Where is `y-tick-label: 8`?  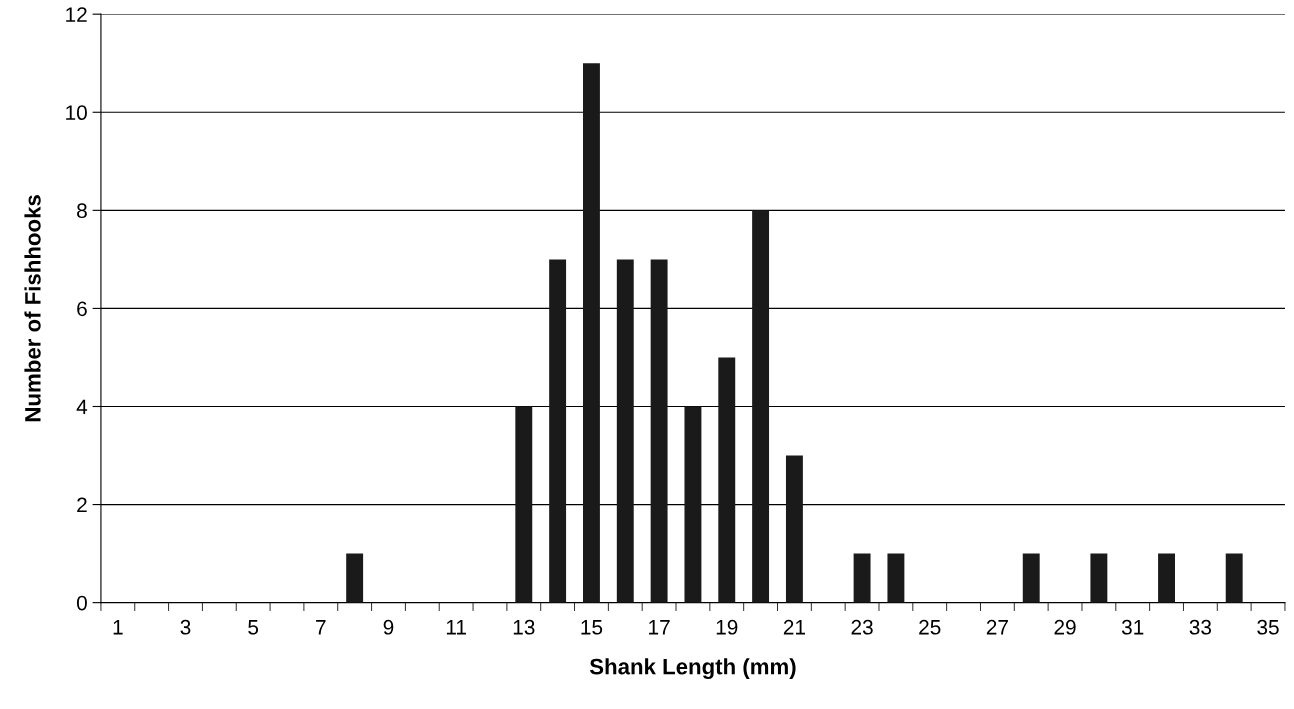 y-tick-label: 8 is located at coordinates (82, 211).